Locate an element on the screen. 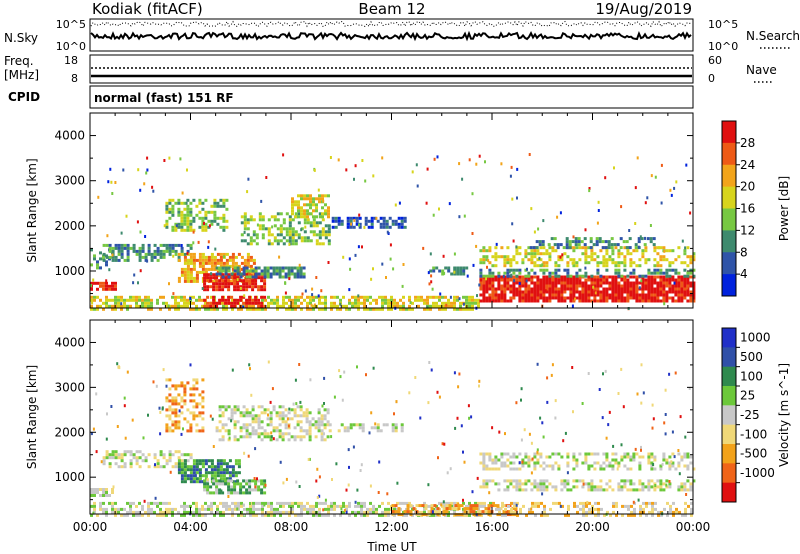  nsky-tick-top: 10^5 is located at coordinates (71, 24).